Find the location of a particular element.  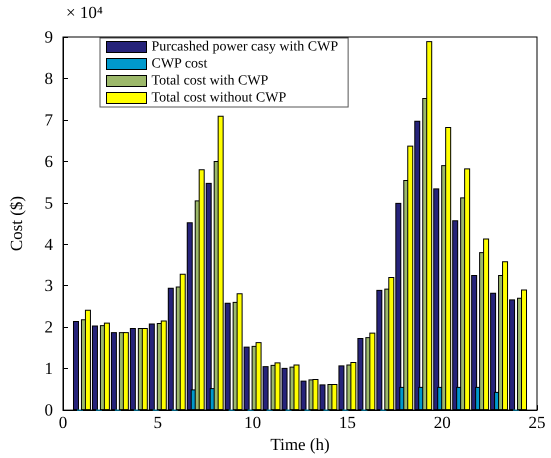

text: × 10⁴ is located at coordinates (84, 12).